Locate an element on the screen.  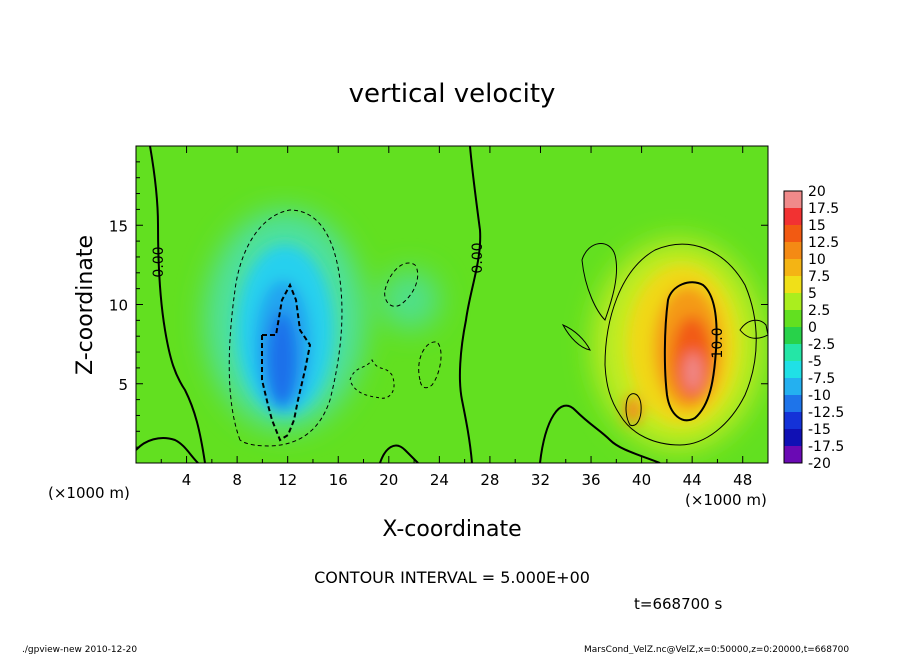
x-tick-label: 44 is located at coordinates (692, 480).